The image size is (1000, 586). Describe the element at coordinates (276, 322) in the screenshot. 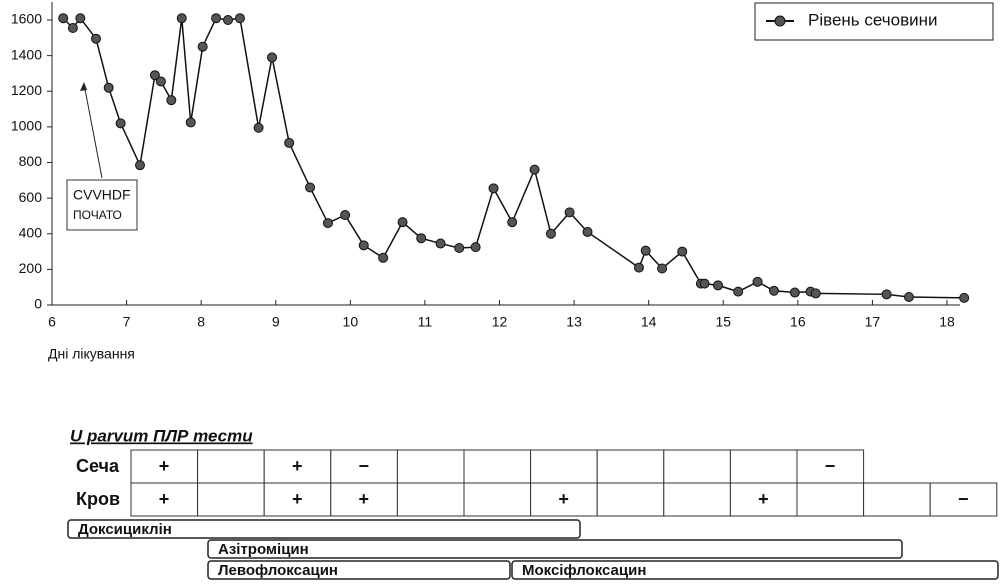

I see `x-tick-label: 9` at that location.